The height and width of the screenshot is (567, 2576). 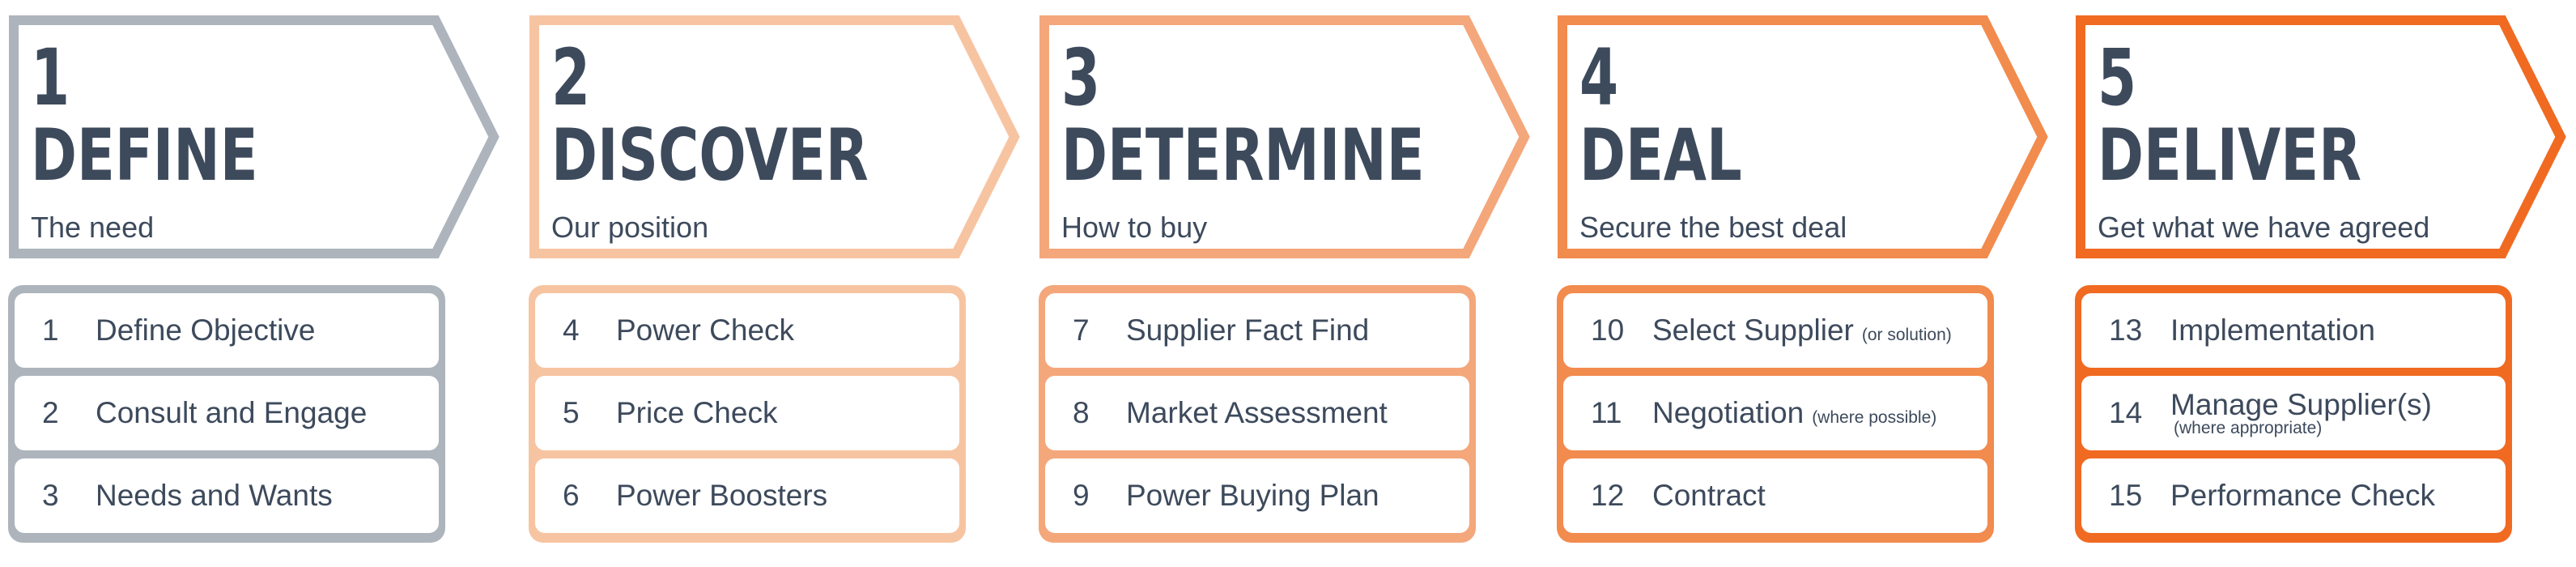 What do you see at coordinates (571, 330) in the screenshot?
I see `step-number: 4` at bounding box center [571, 330].